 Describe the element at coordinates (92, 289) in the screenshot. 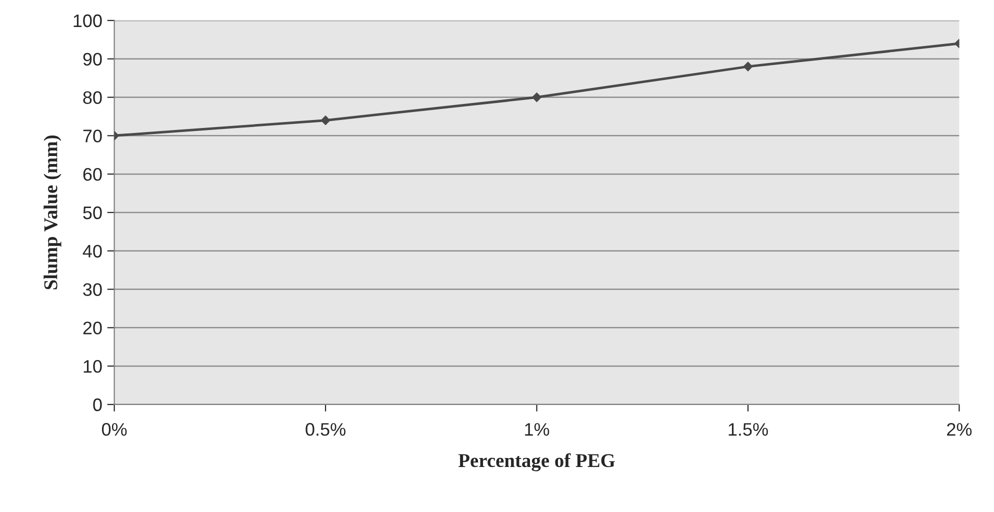

I see `y-tick-label: 30` at that location.